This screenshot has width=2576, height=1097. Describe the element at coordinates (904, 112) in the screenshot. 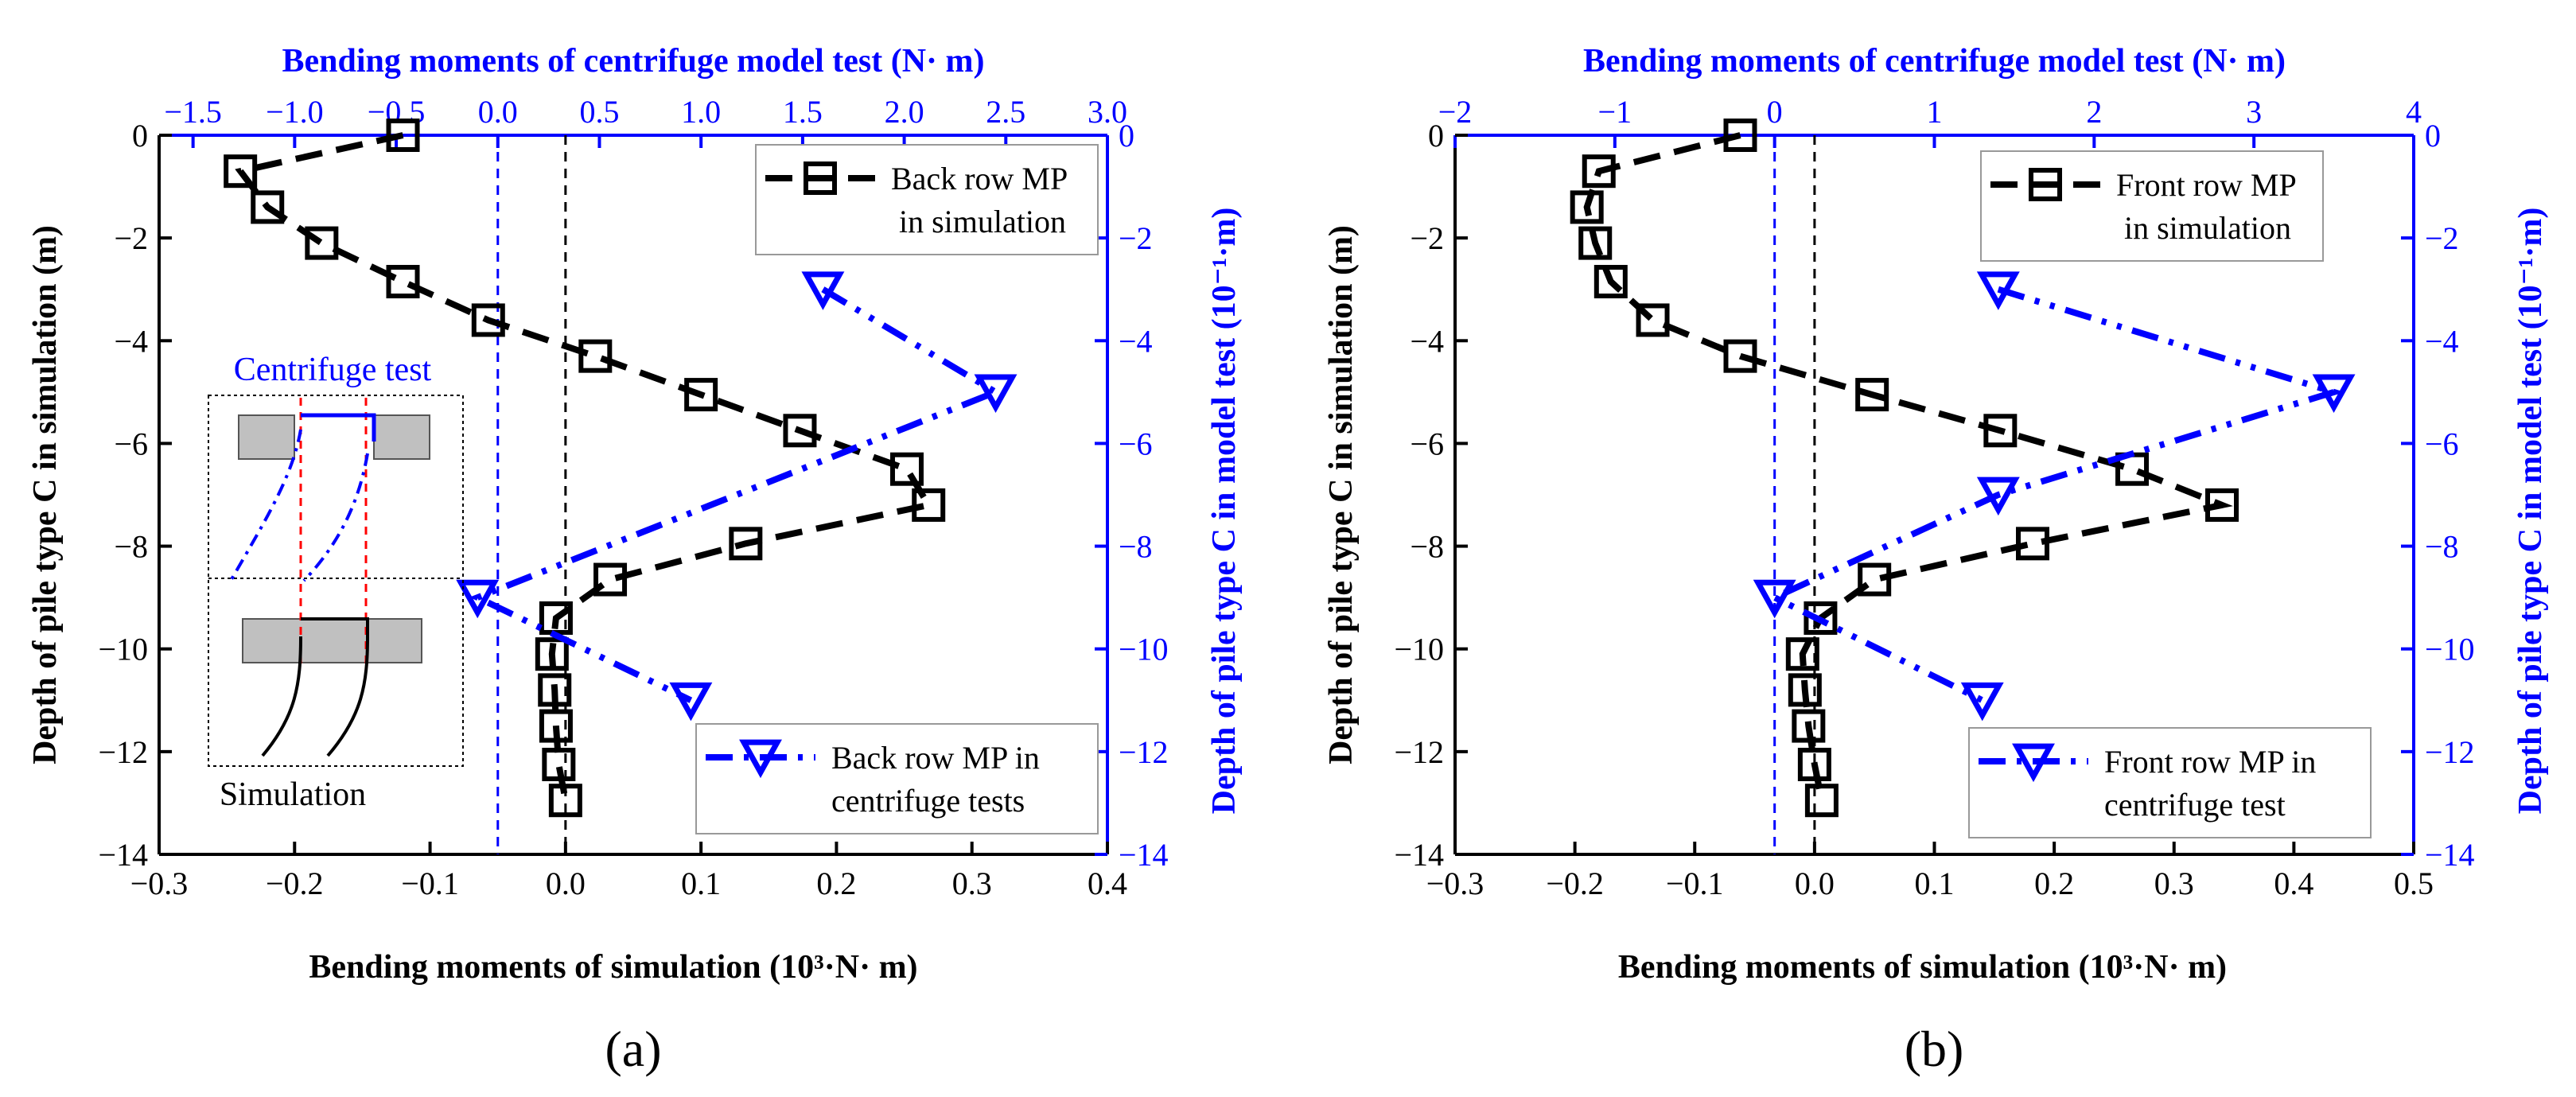

I see `top-tick-label: 2.0` at that location.